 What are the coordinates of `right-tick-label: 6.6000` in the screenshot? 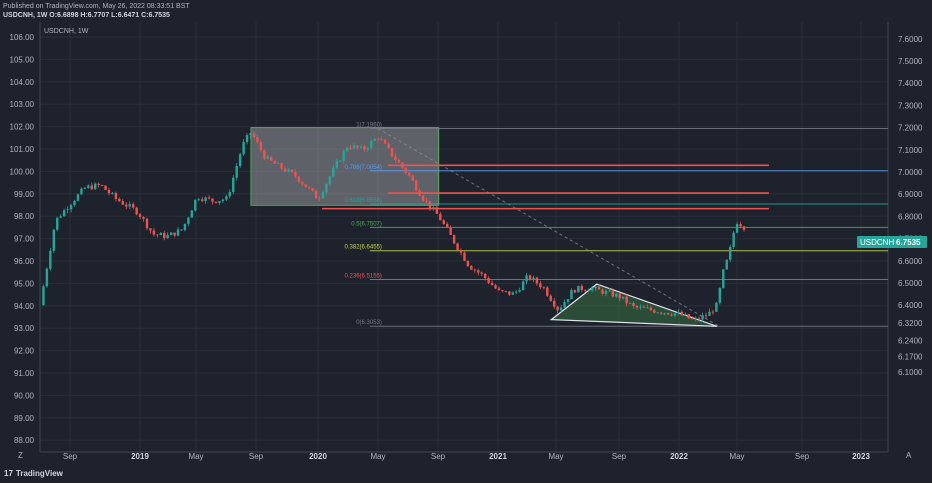 It's located at (910, 261).